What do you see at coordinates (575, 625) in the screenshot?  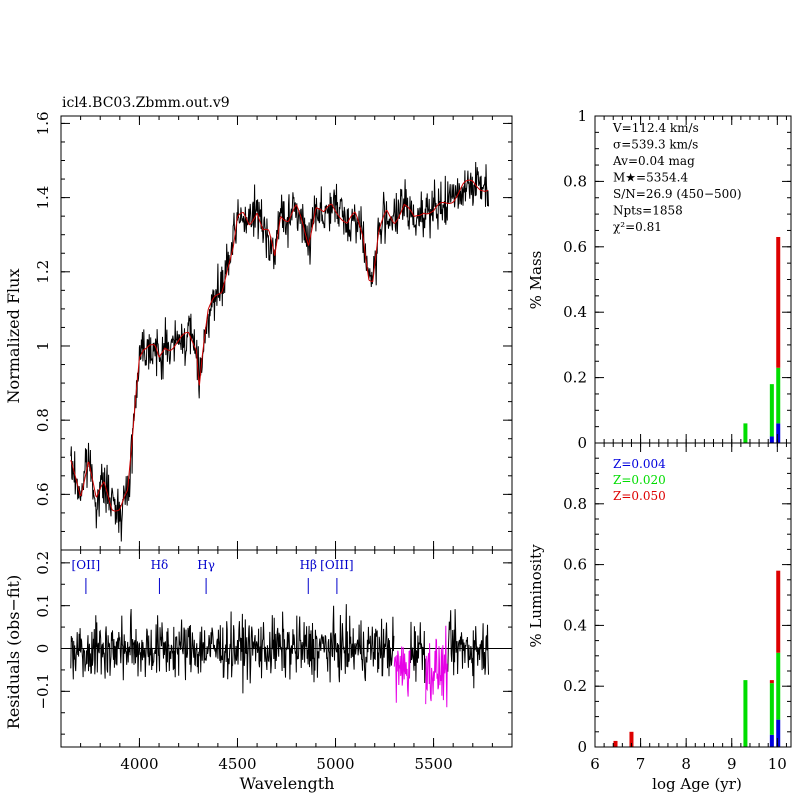 I see `luminosity-ytick-label: 0.4` at bounding box center [575, 625].